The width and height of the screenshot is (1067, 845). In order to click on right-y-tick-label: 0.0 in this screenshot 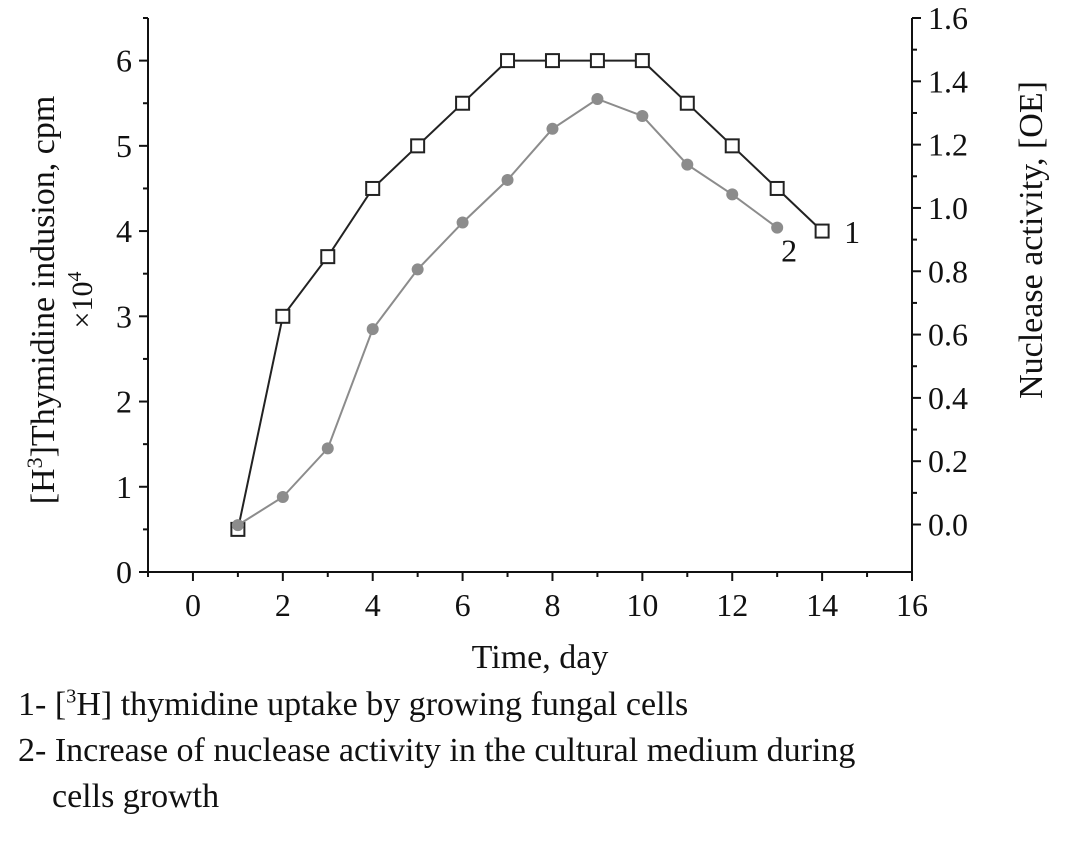, I will do `click(948, 525)`.